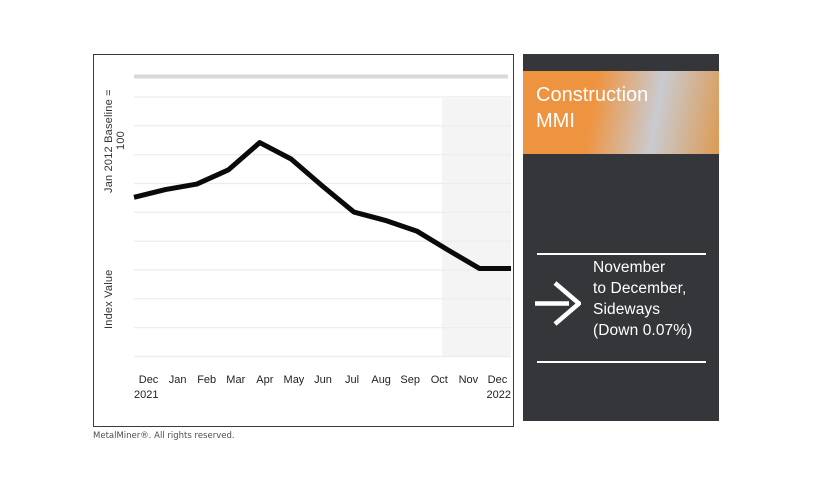 The height and width of the screenshot is (500, 815). What do you see at coordinates (321, 76) in the screenshot?
I see `top-axis-bar` at bounding box center [321, 76].